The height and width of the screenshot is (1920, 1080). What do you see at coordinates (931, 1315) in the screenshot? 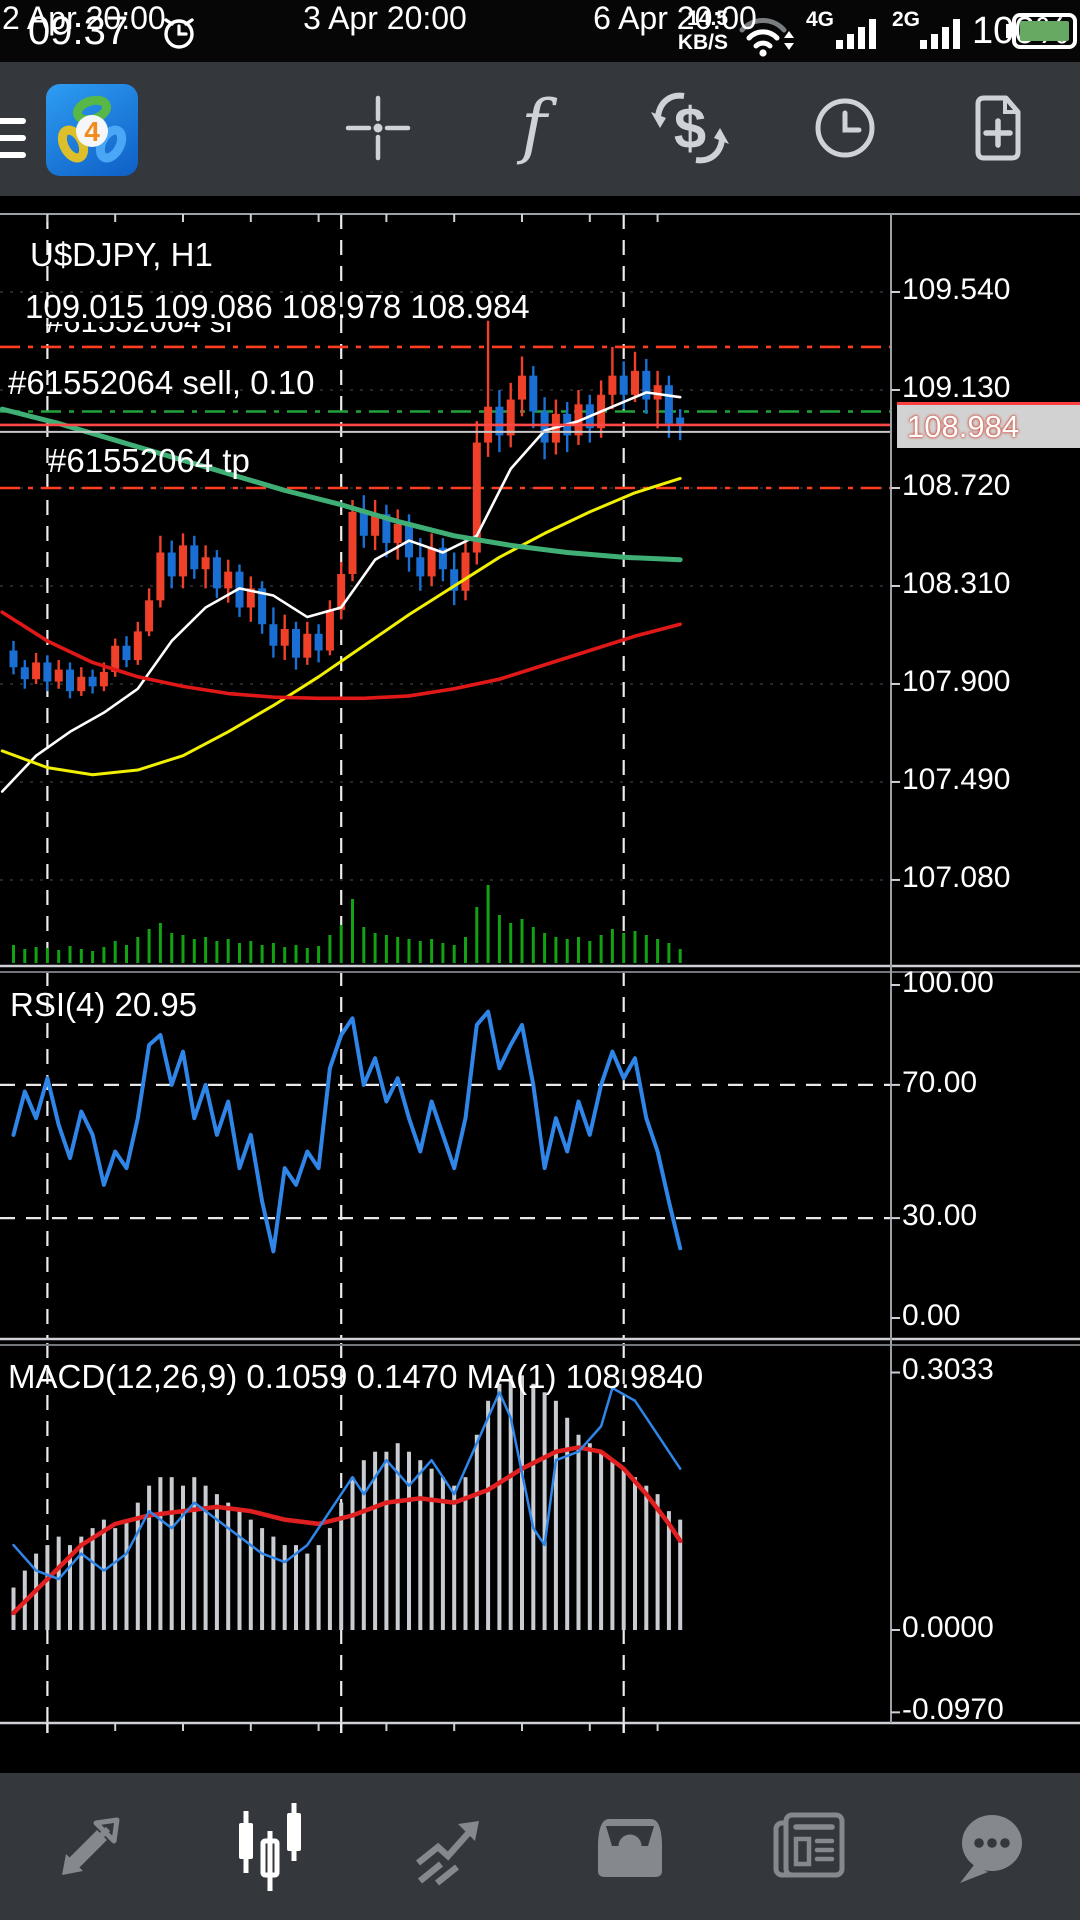
I see `rsi-axis-label: 0.00` at bounding box center [931, 1315].